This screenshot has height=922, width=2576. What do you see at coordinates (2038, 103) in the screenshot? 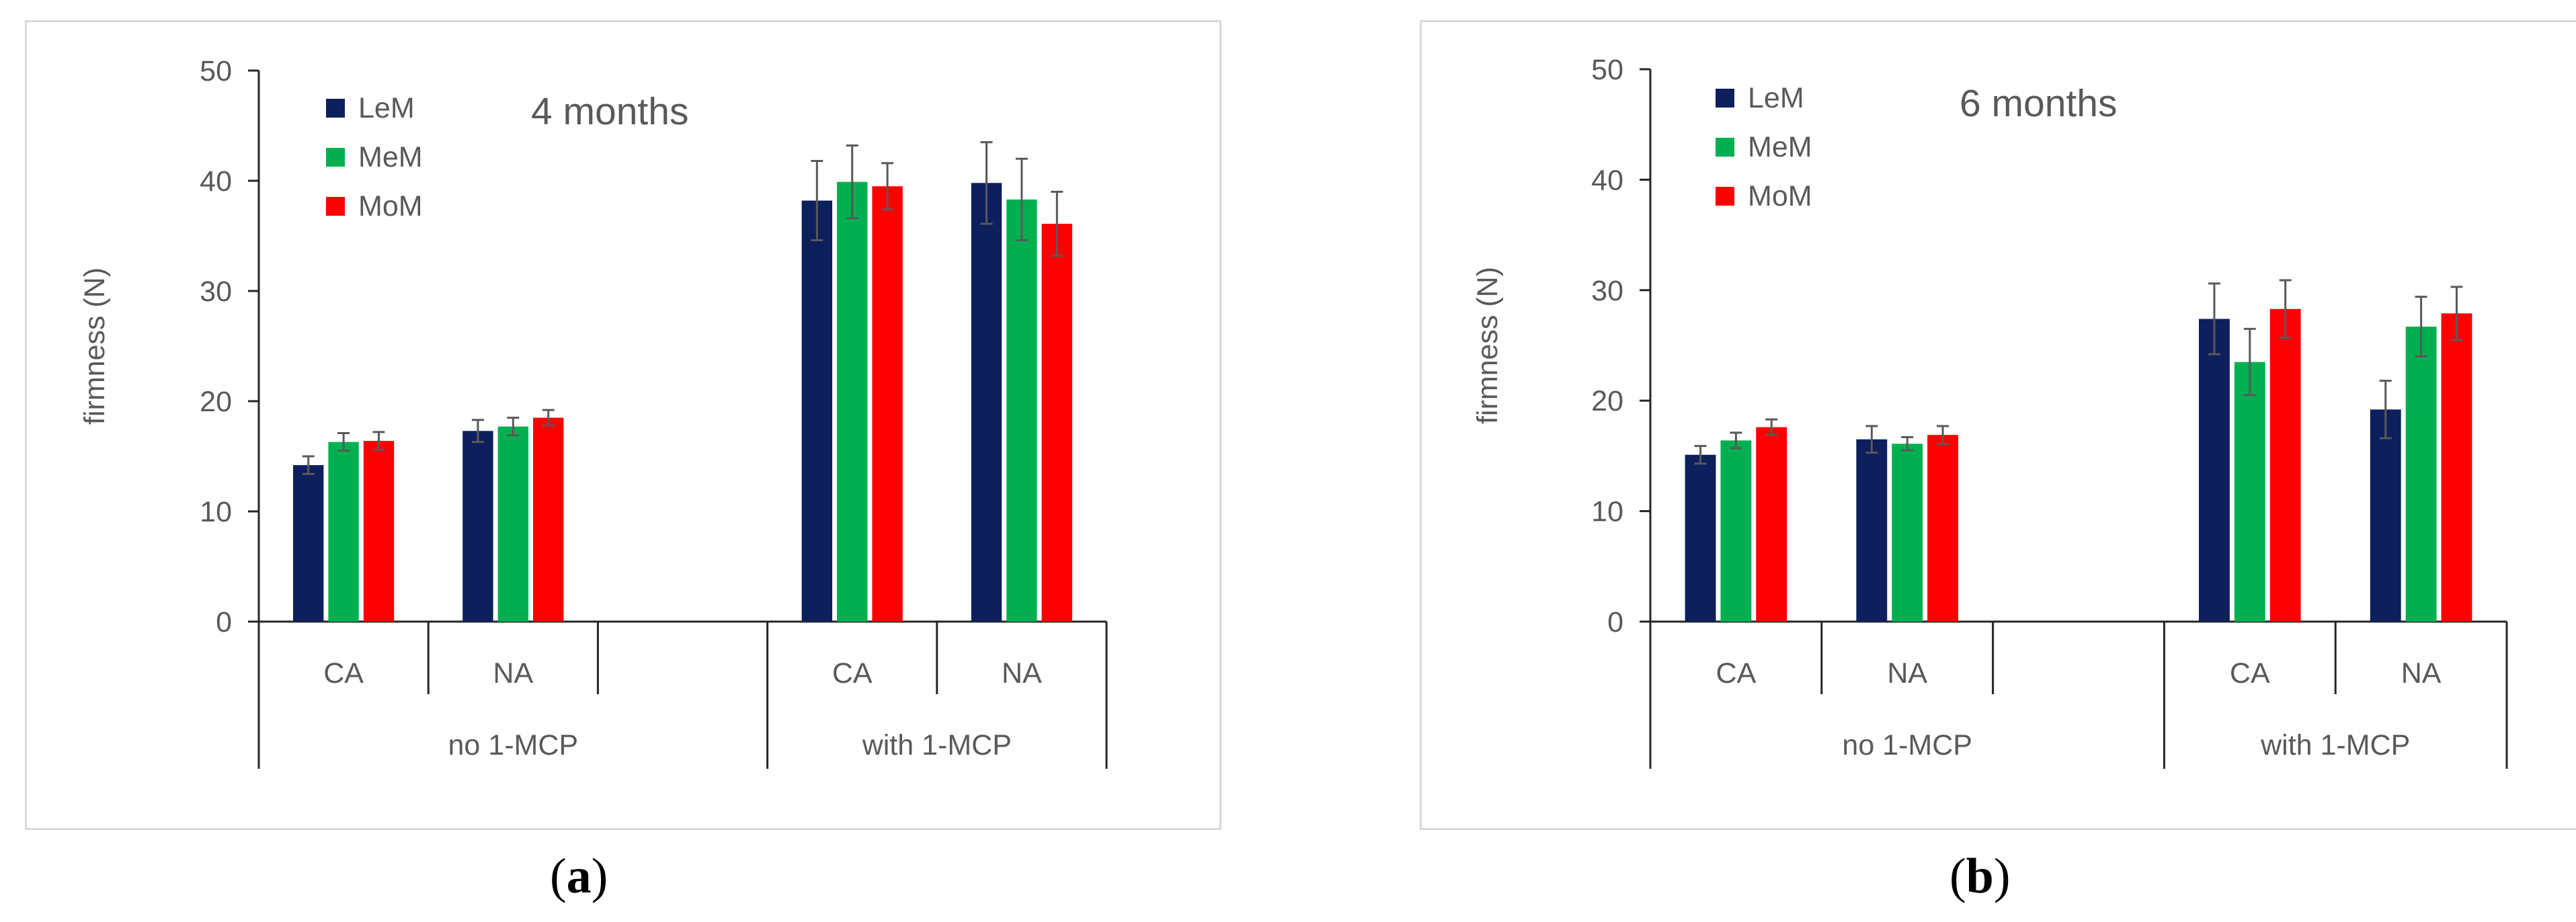
I see `chart-title: 6 months` at bounding box center [2038, 103].